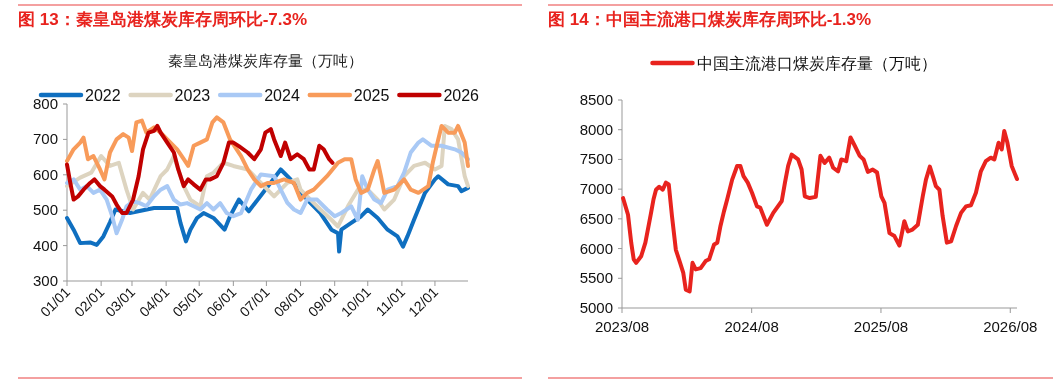  What do you see at coordinates (622, 326) in the screenshot?
I see `x-tick-label: 2023/08` at bounding box center [622, 326].